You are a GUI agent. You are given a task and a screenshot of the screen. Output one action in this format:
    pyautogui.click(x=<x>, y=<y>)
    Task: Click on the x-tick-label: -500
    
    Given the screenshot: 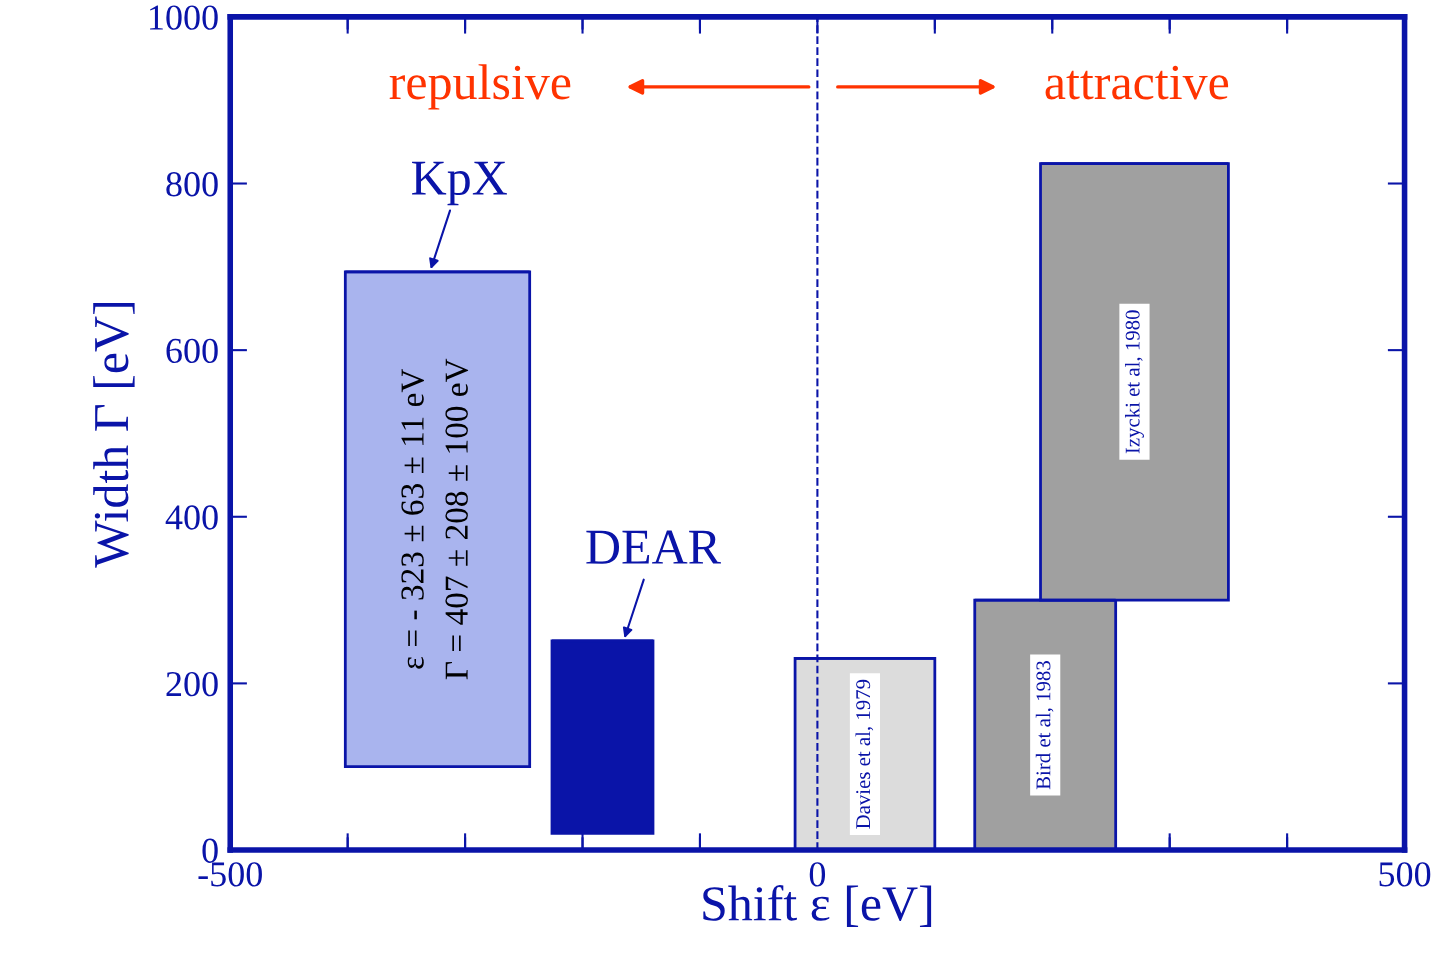 What is the action you would take?
    pyautogui.click(x=230, y=874)
    